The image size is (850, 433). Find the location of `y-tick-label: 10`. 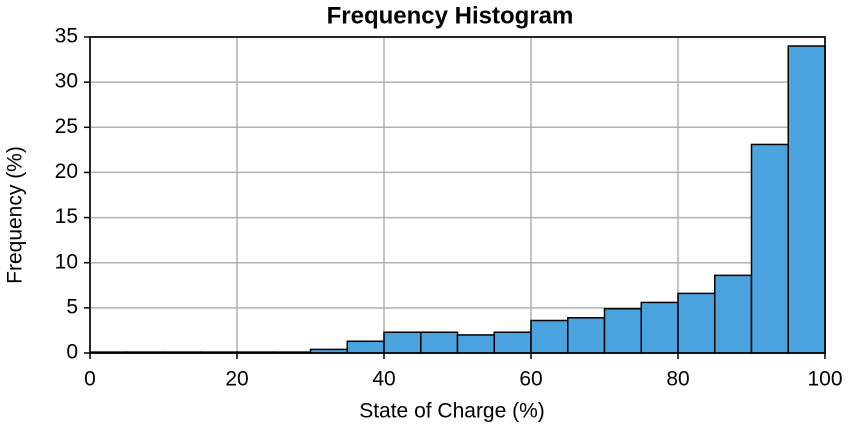

y-tick-label: 10 is located at coordinates (66, 261).